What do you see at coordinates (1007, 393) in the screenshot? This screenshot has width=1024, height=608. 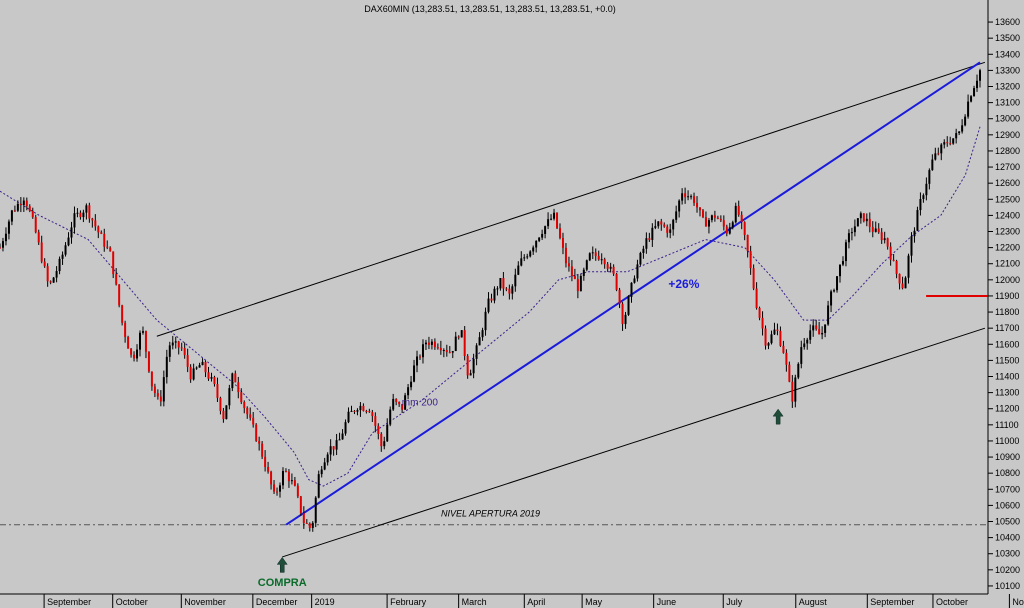 I see `y-tick-label: 11300` at bounding box center [1007, 393].